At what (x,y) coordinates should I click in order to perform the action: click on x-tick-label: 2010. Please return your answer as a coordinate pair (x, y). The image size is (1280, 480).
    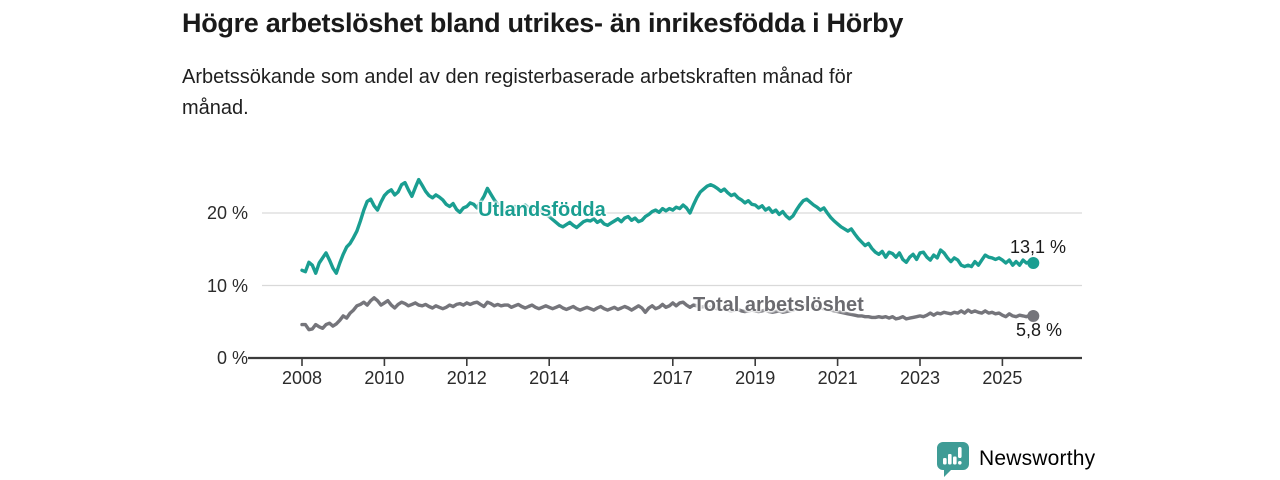
    Looking at the image, I should click on (384, 378).